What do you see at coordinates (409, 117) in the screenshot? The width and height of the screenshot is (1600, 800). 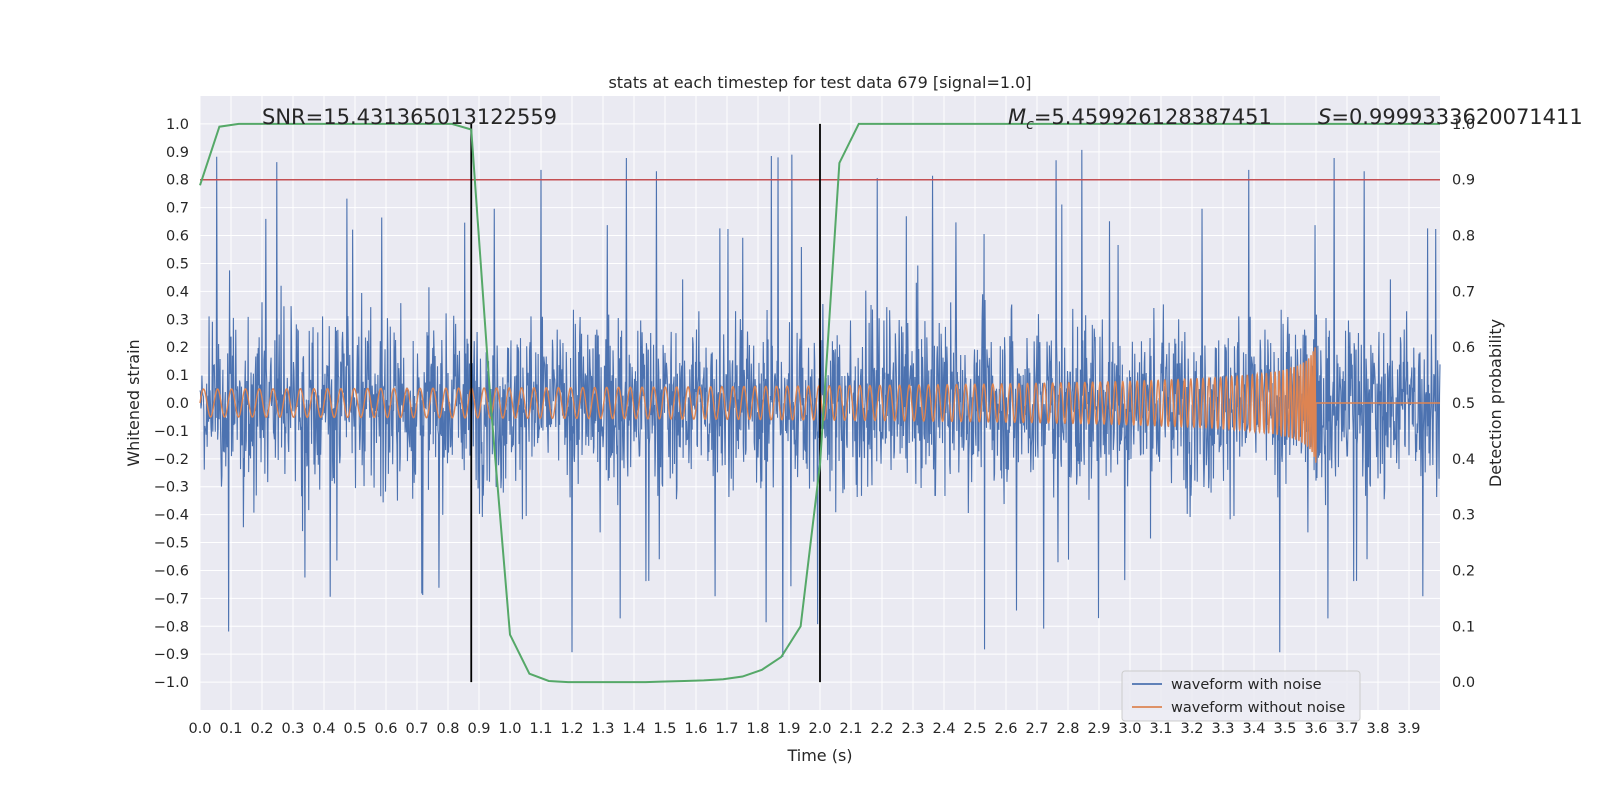 I see `snr-annotation: SNR=15.431365013122559` at bounding box center [409, 117].